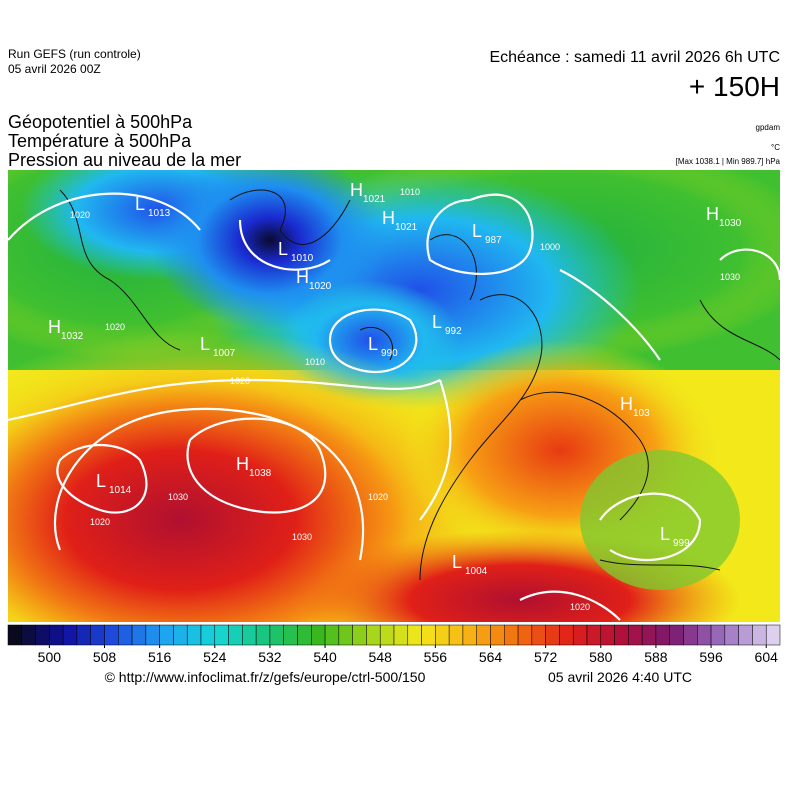 Image resolution: width=788 pixels, height=794 pixels. Describe the element at coordinates (768, 127) in the screenshot. I see `unit-geopotential: gpdam` at that location.